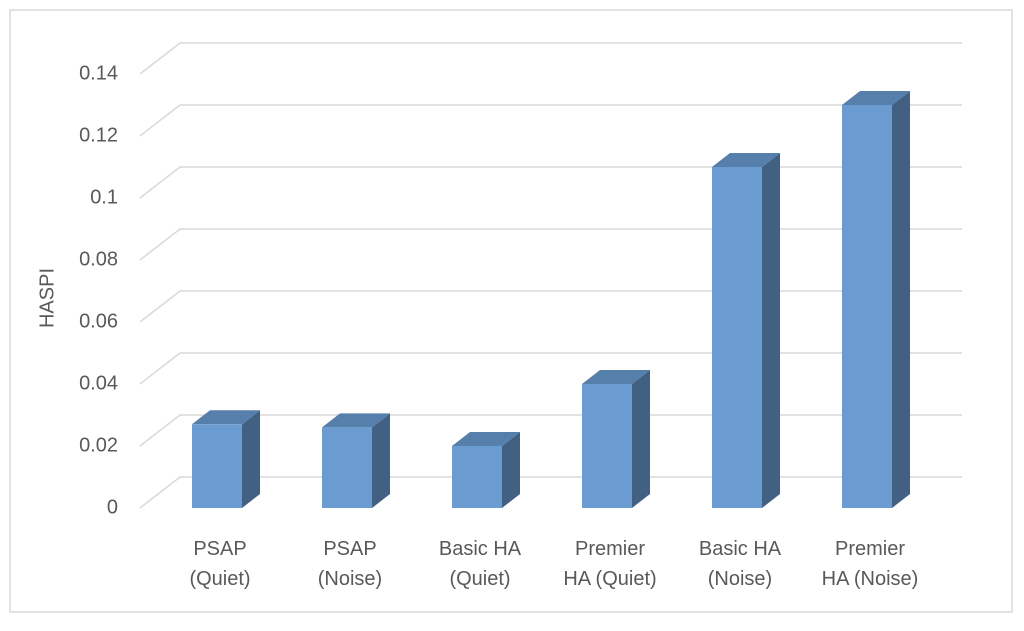 The width and height of the screenshot is (1024, 631). What do you see at coordinates (740, 564) in the screenshot?
I see `x-tick-label: Basic HA (Noise)` at bounding box center [740, 564].